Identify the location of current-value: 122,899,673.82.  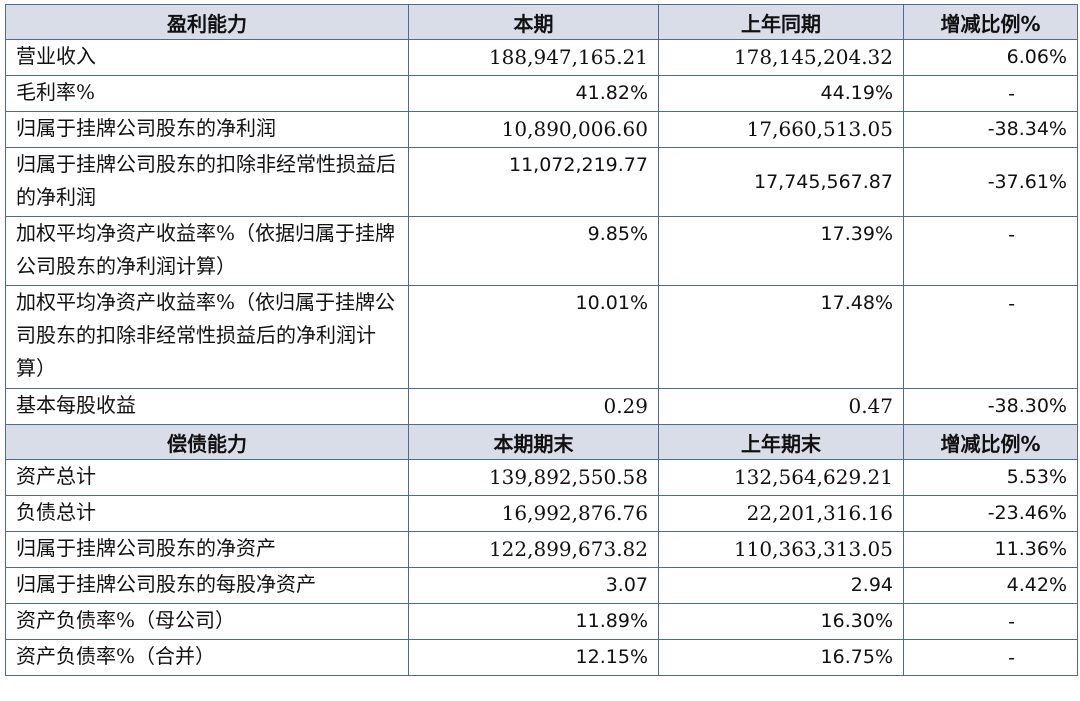
(533, 549).